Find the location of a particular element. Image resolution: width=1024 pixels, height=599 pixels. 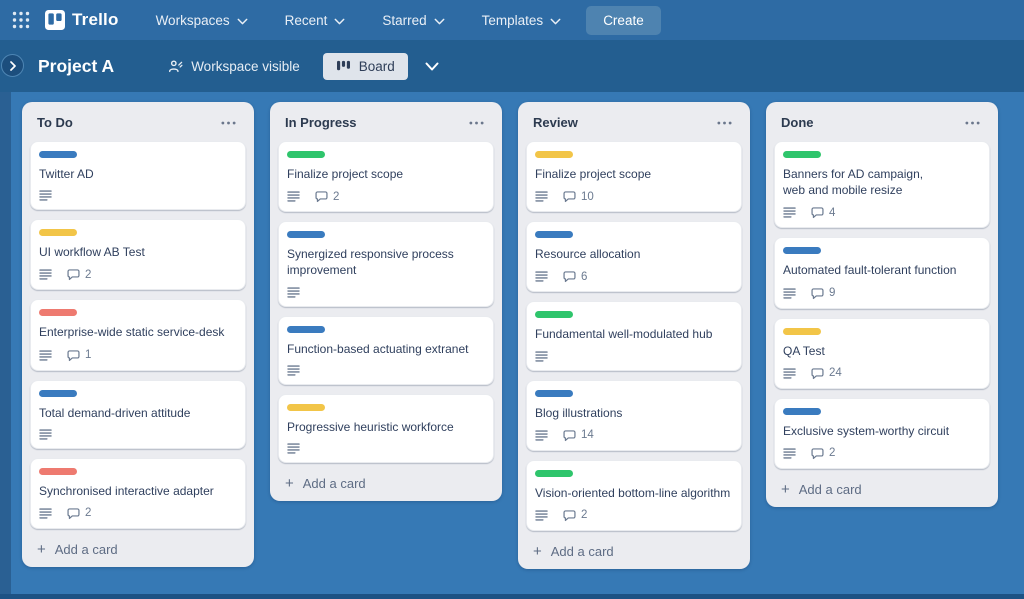

card-badges: 10 is located at coordinates (634, 196).